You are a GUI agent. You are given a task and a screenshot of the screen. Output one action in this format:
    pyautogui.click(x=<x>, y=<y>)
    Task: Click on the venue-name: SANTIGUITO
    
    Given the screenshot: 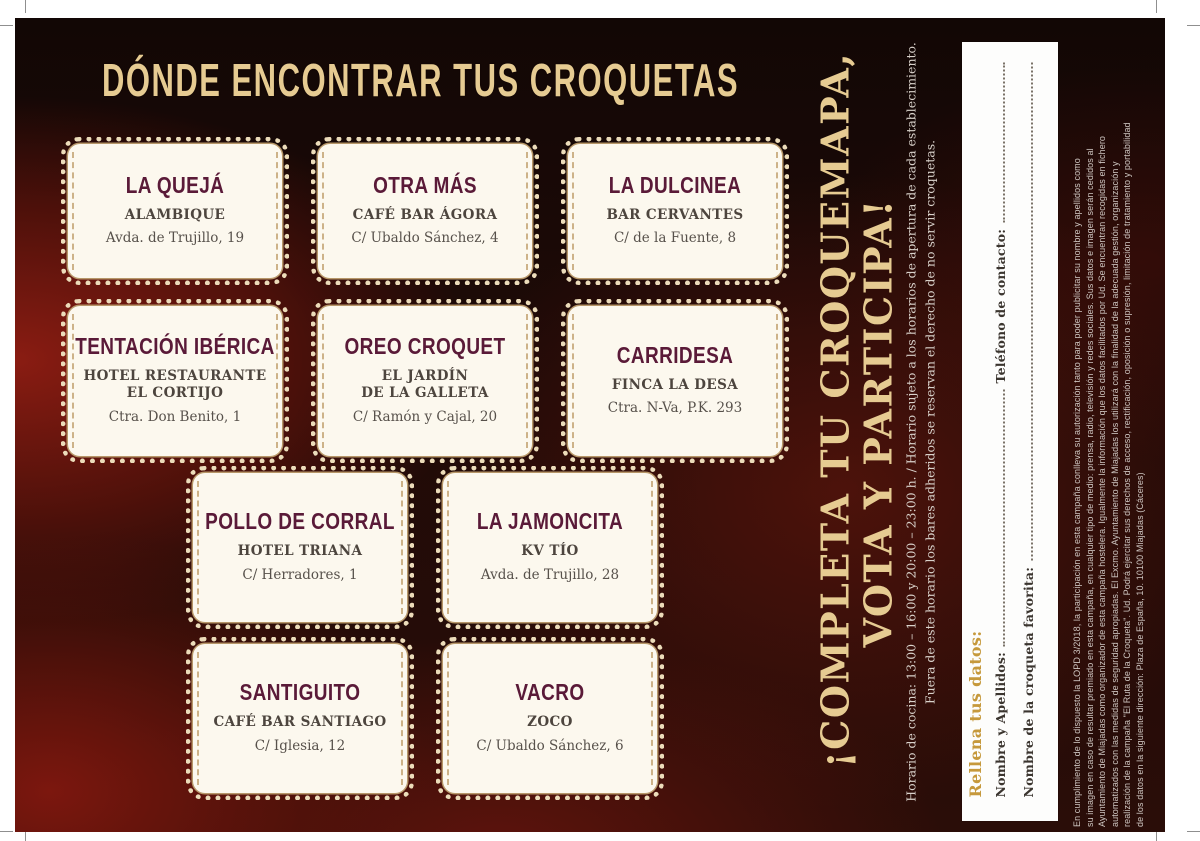 What is the action you would take?
    pyautogui.click(x=300, y=693)
    